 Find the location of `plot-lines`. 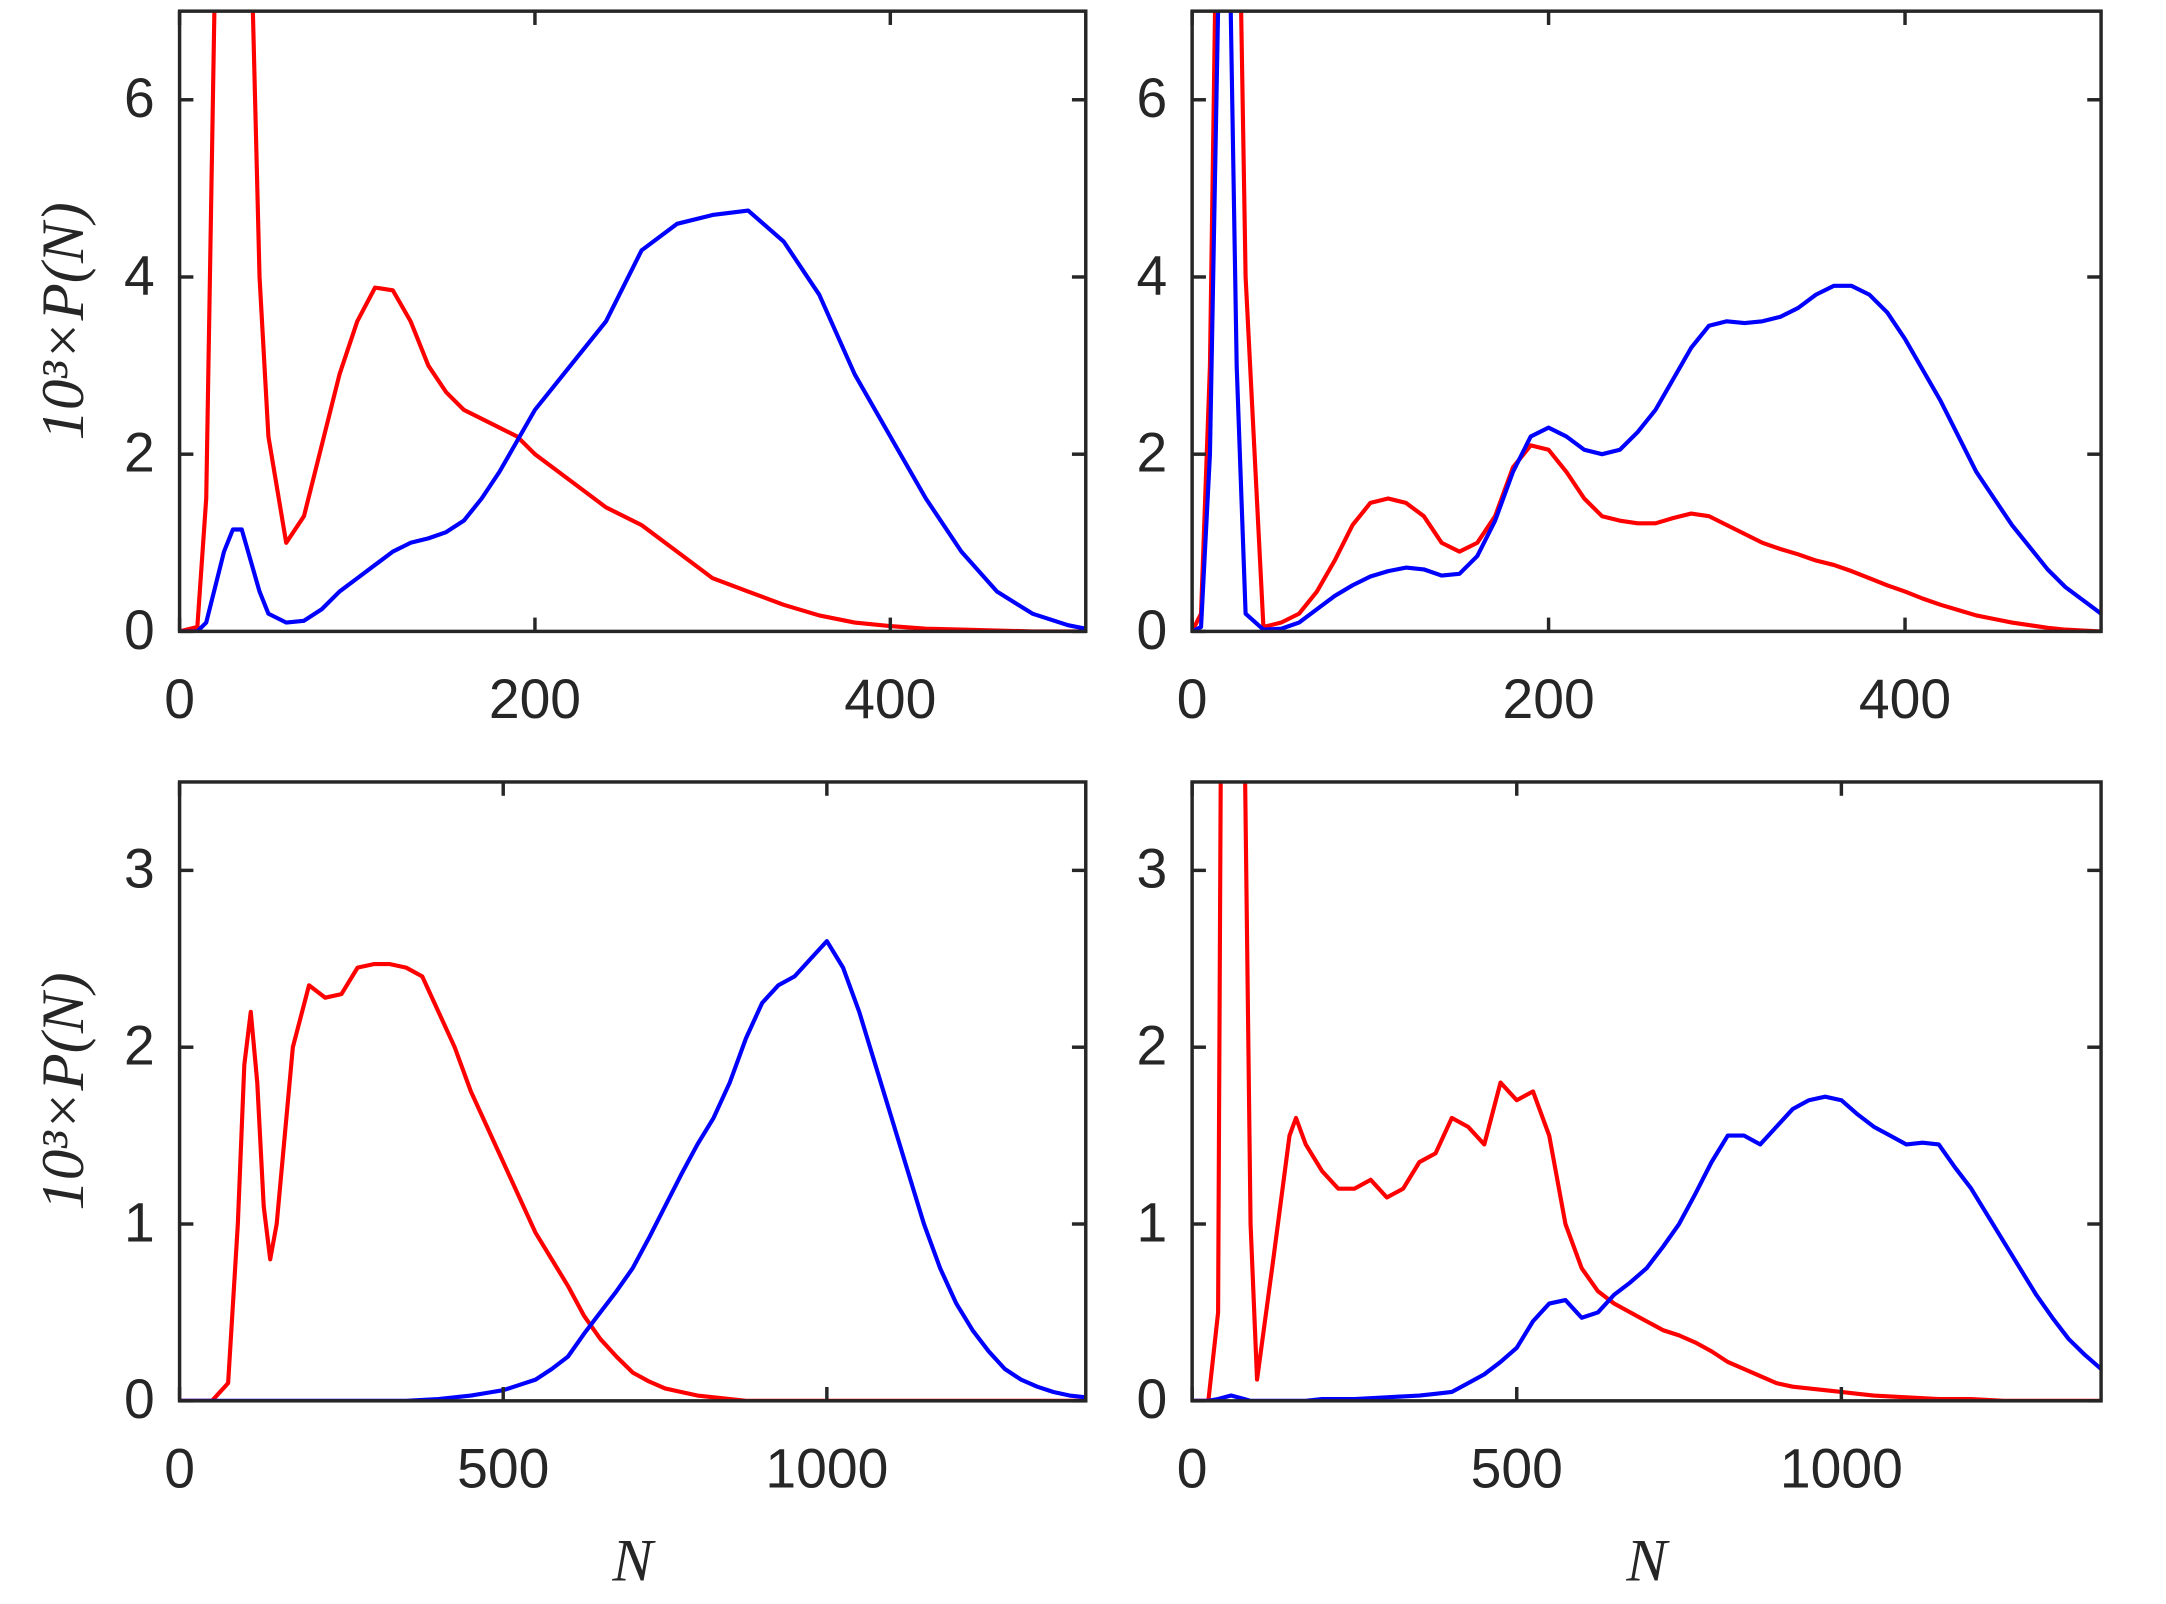

plot-lines is located at coordinates (632, 1170).